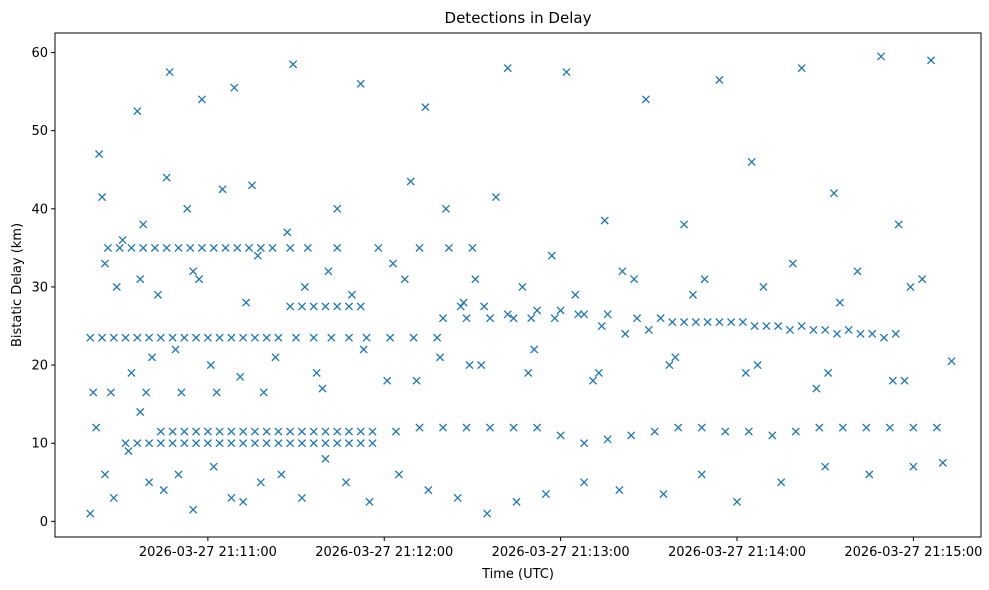  What do you see at coordinates (737, 552) in the screenshot?
I see `x-tick-label: 2026-03-27 21:14:00` at bounding box center [737, 552].